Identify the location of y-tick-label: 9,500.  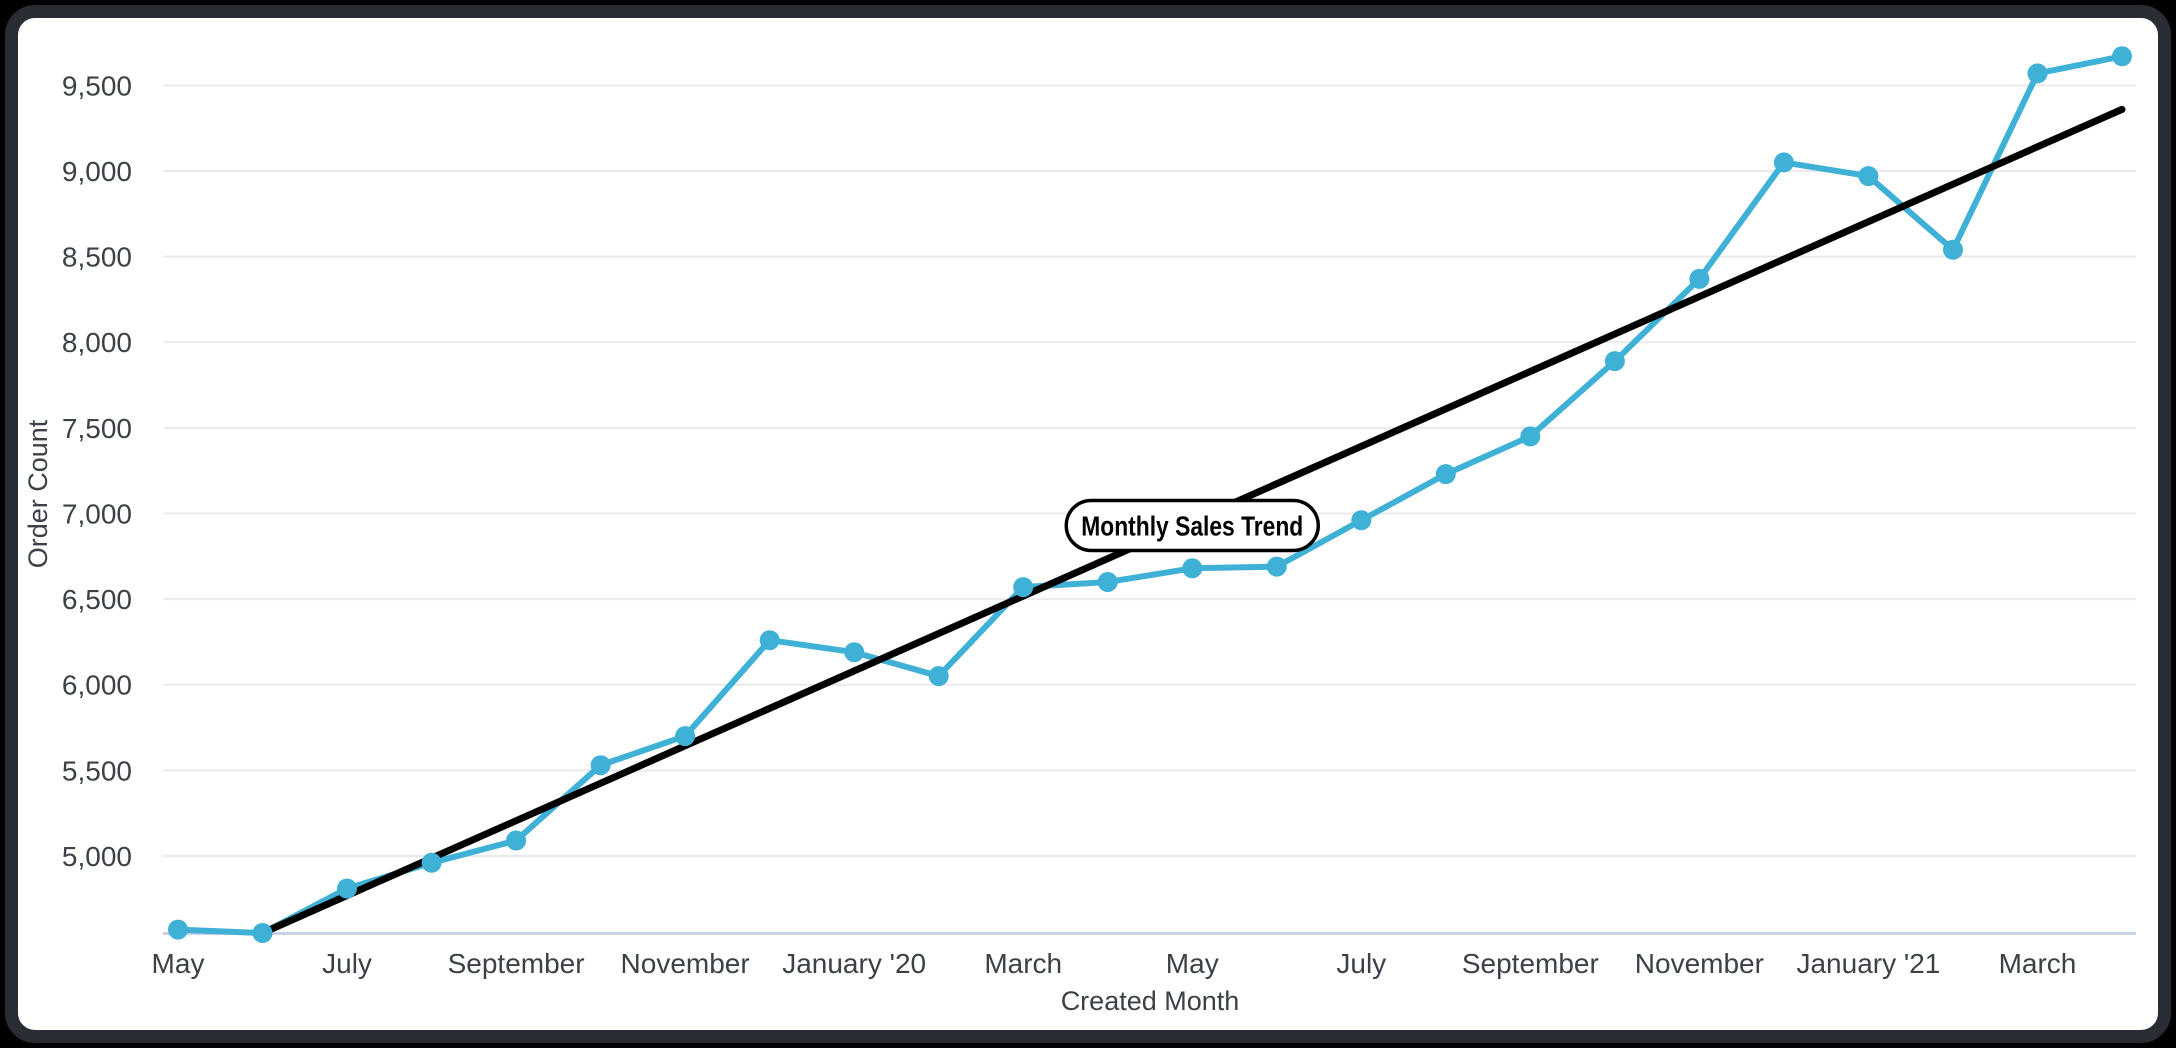
(97, 85).